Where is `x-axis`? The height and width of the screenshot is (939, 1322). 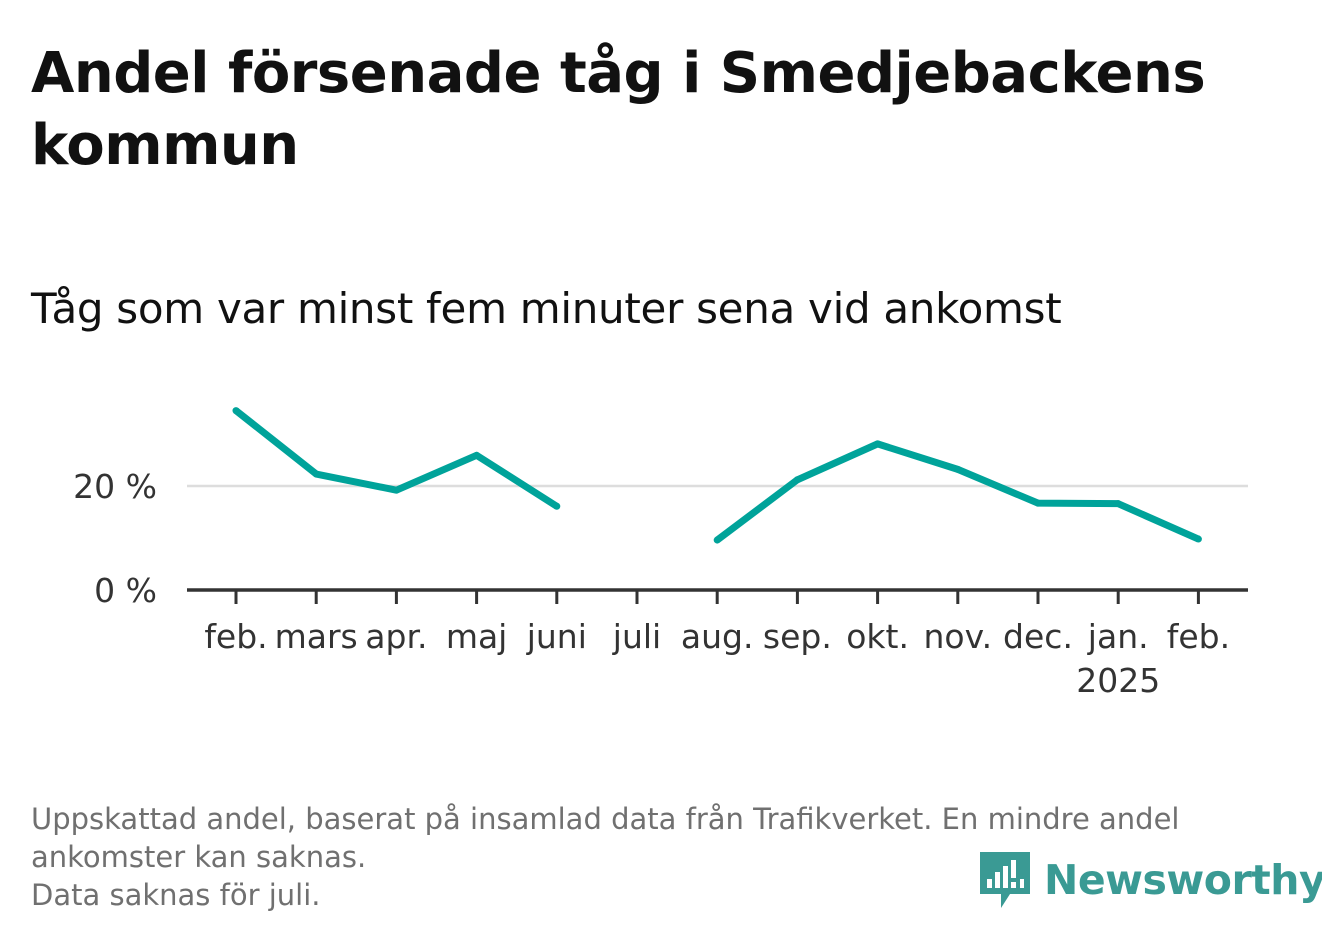
x-axis is located at coordinates (717, 596).